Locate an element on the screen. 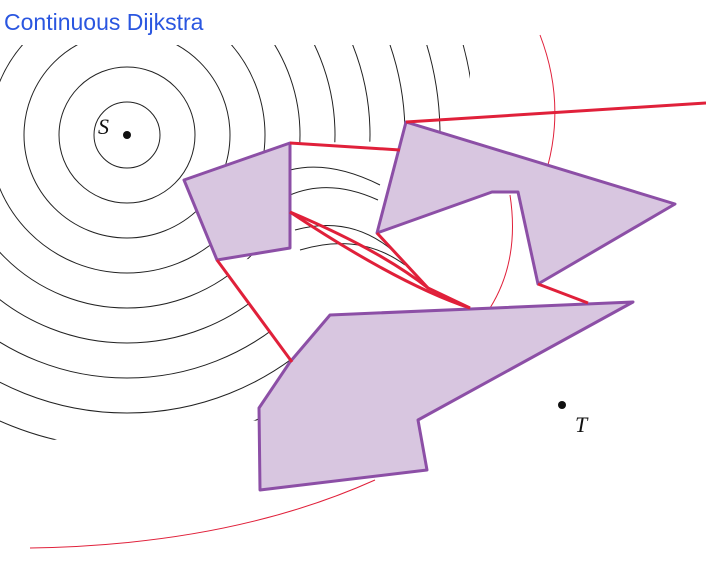 Image resolution: width=706 pixels, height=561 pixels. target-point is located at coordinates (562, 405).